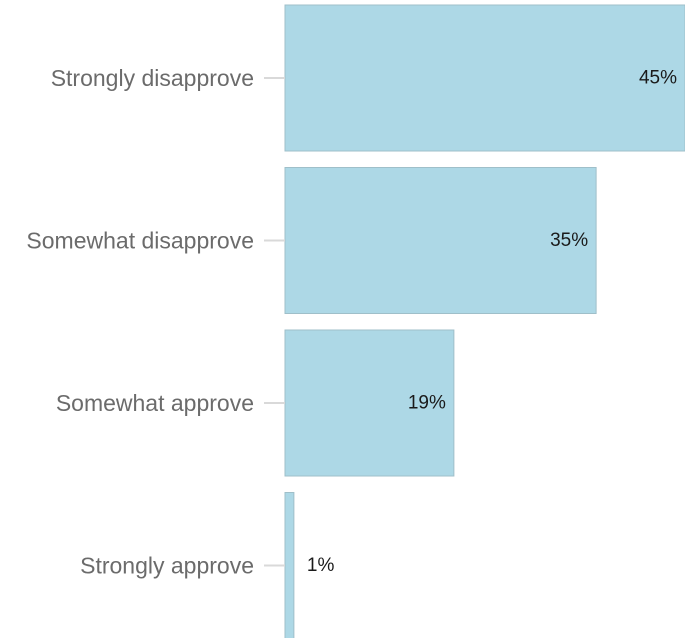  I want to click on value-label-strongly-approve: 1%, so click(321, 565).